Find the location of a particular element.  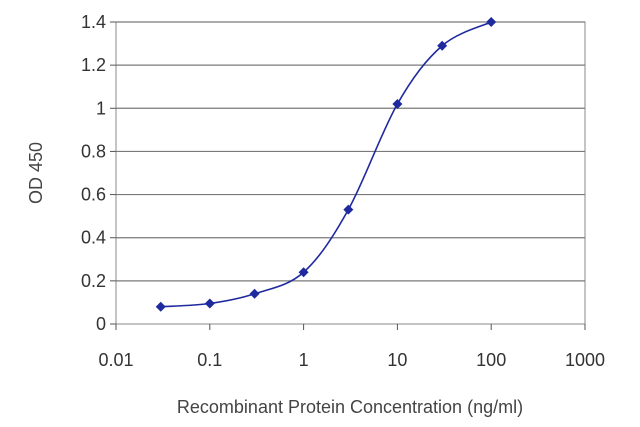

y-tick-label: 0.8 is located at coordinates (93, 151).